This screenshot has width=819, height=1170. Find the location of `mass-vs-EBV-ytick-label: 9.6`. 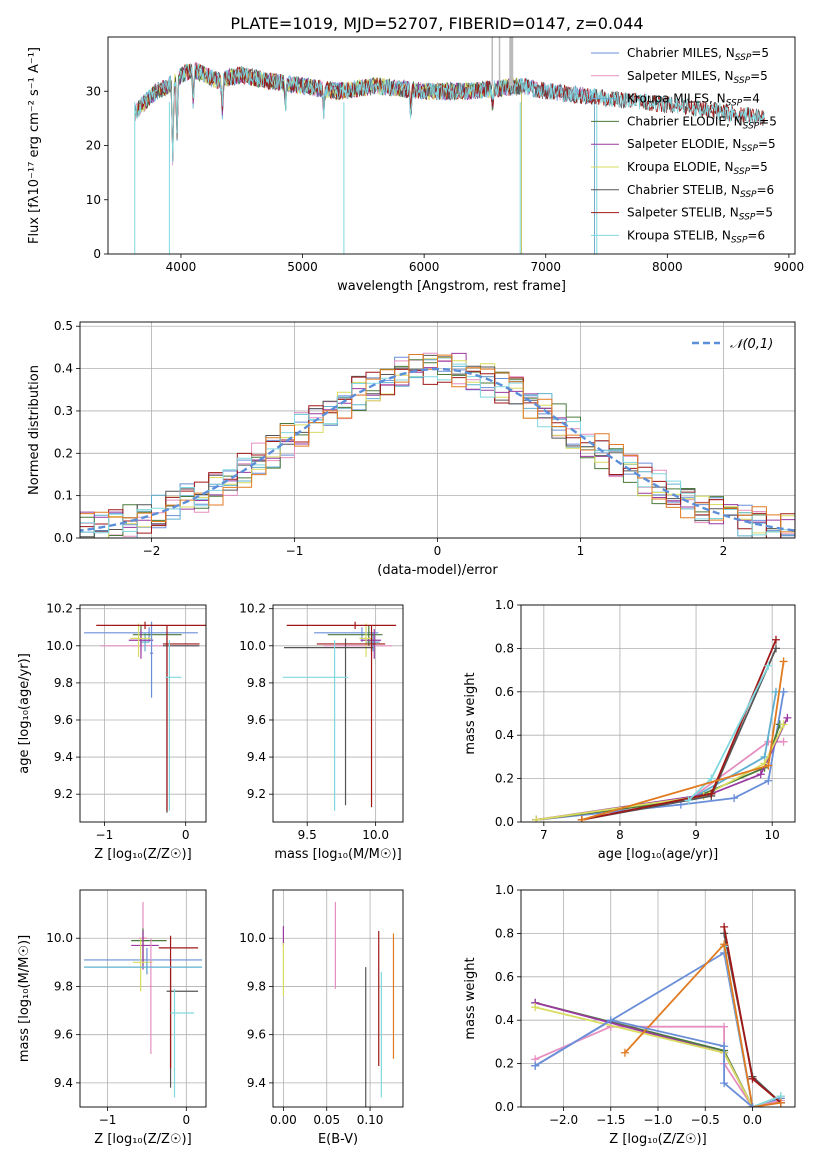

mass-vs-EBV-ytick-label: 9.6 is located at coordinates (256, 1035).